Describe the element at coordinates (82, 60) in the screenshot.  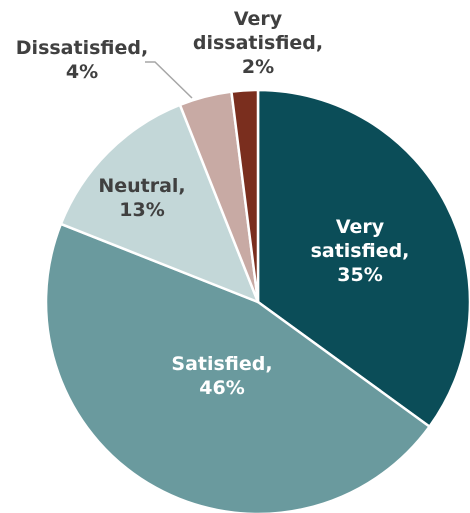
I see `label-dissatisfied: Dissatisfied, 4%` at that location.